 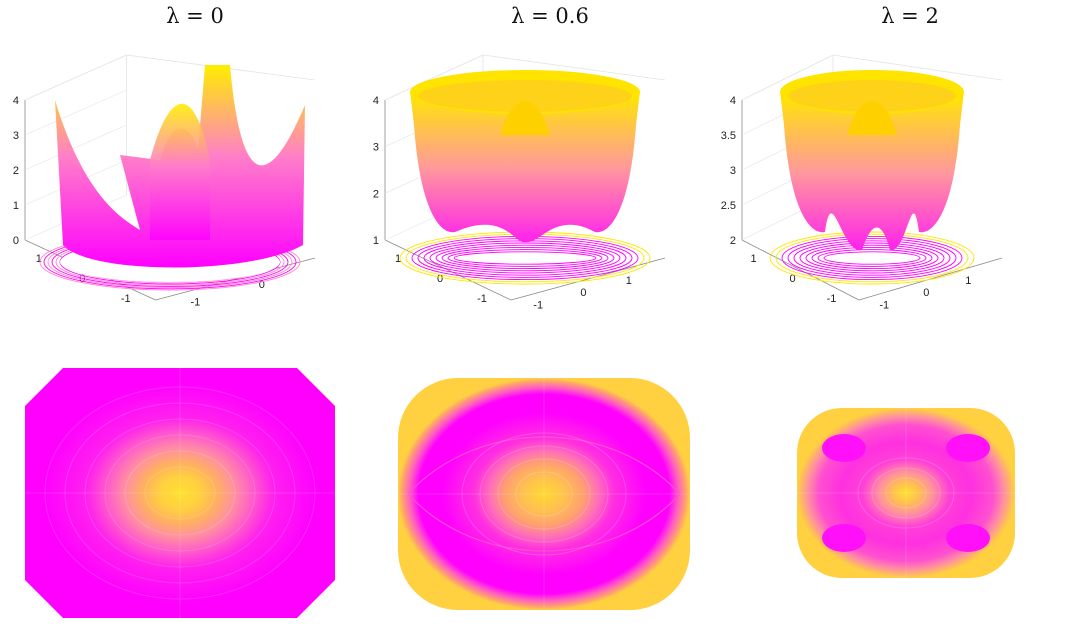 I want to click on surface-panel-1: 1 2 3 4 1 0 -1 -1 0 1, so click(x=519, y=183).